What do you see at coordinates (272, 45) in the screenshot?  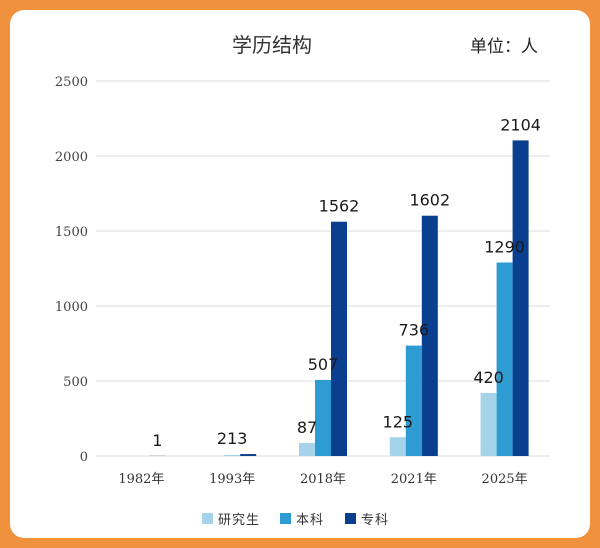 I see `chart-title: 学历结构` at bounding box center [272, 45].